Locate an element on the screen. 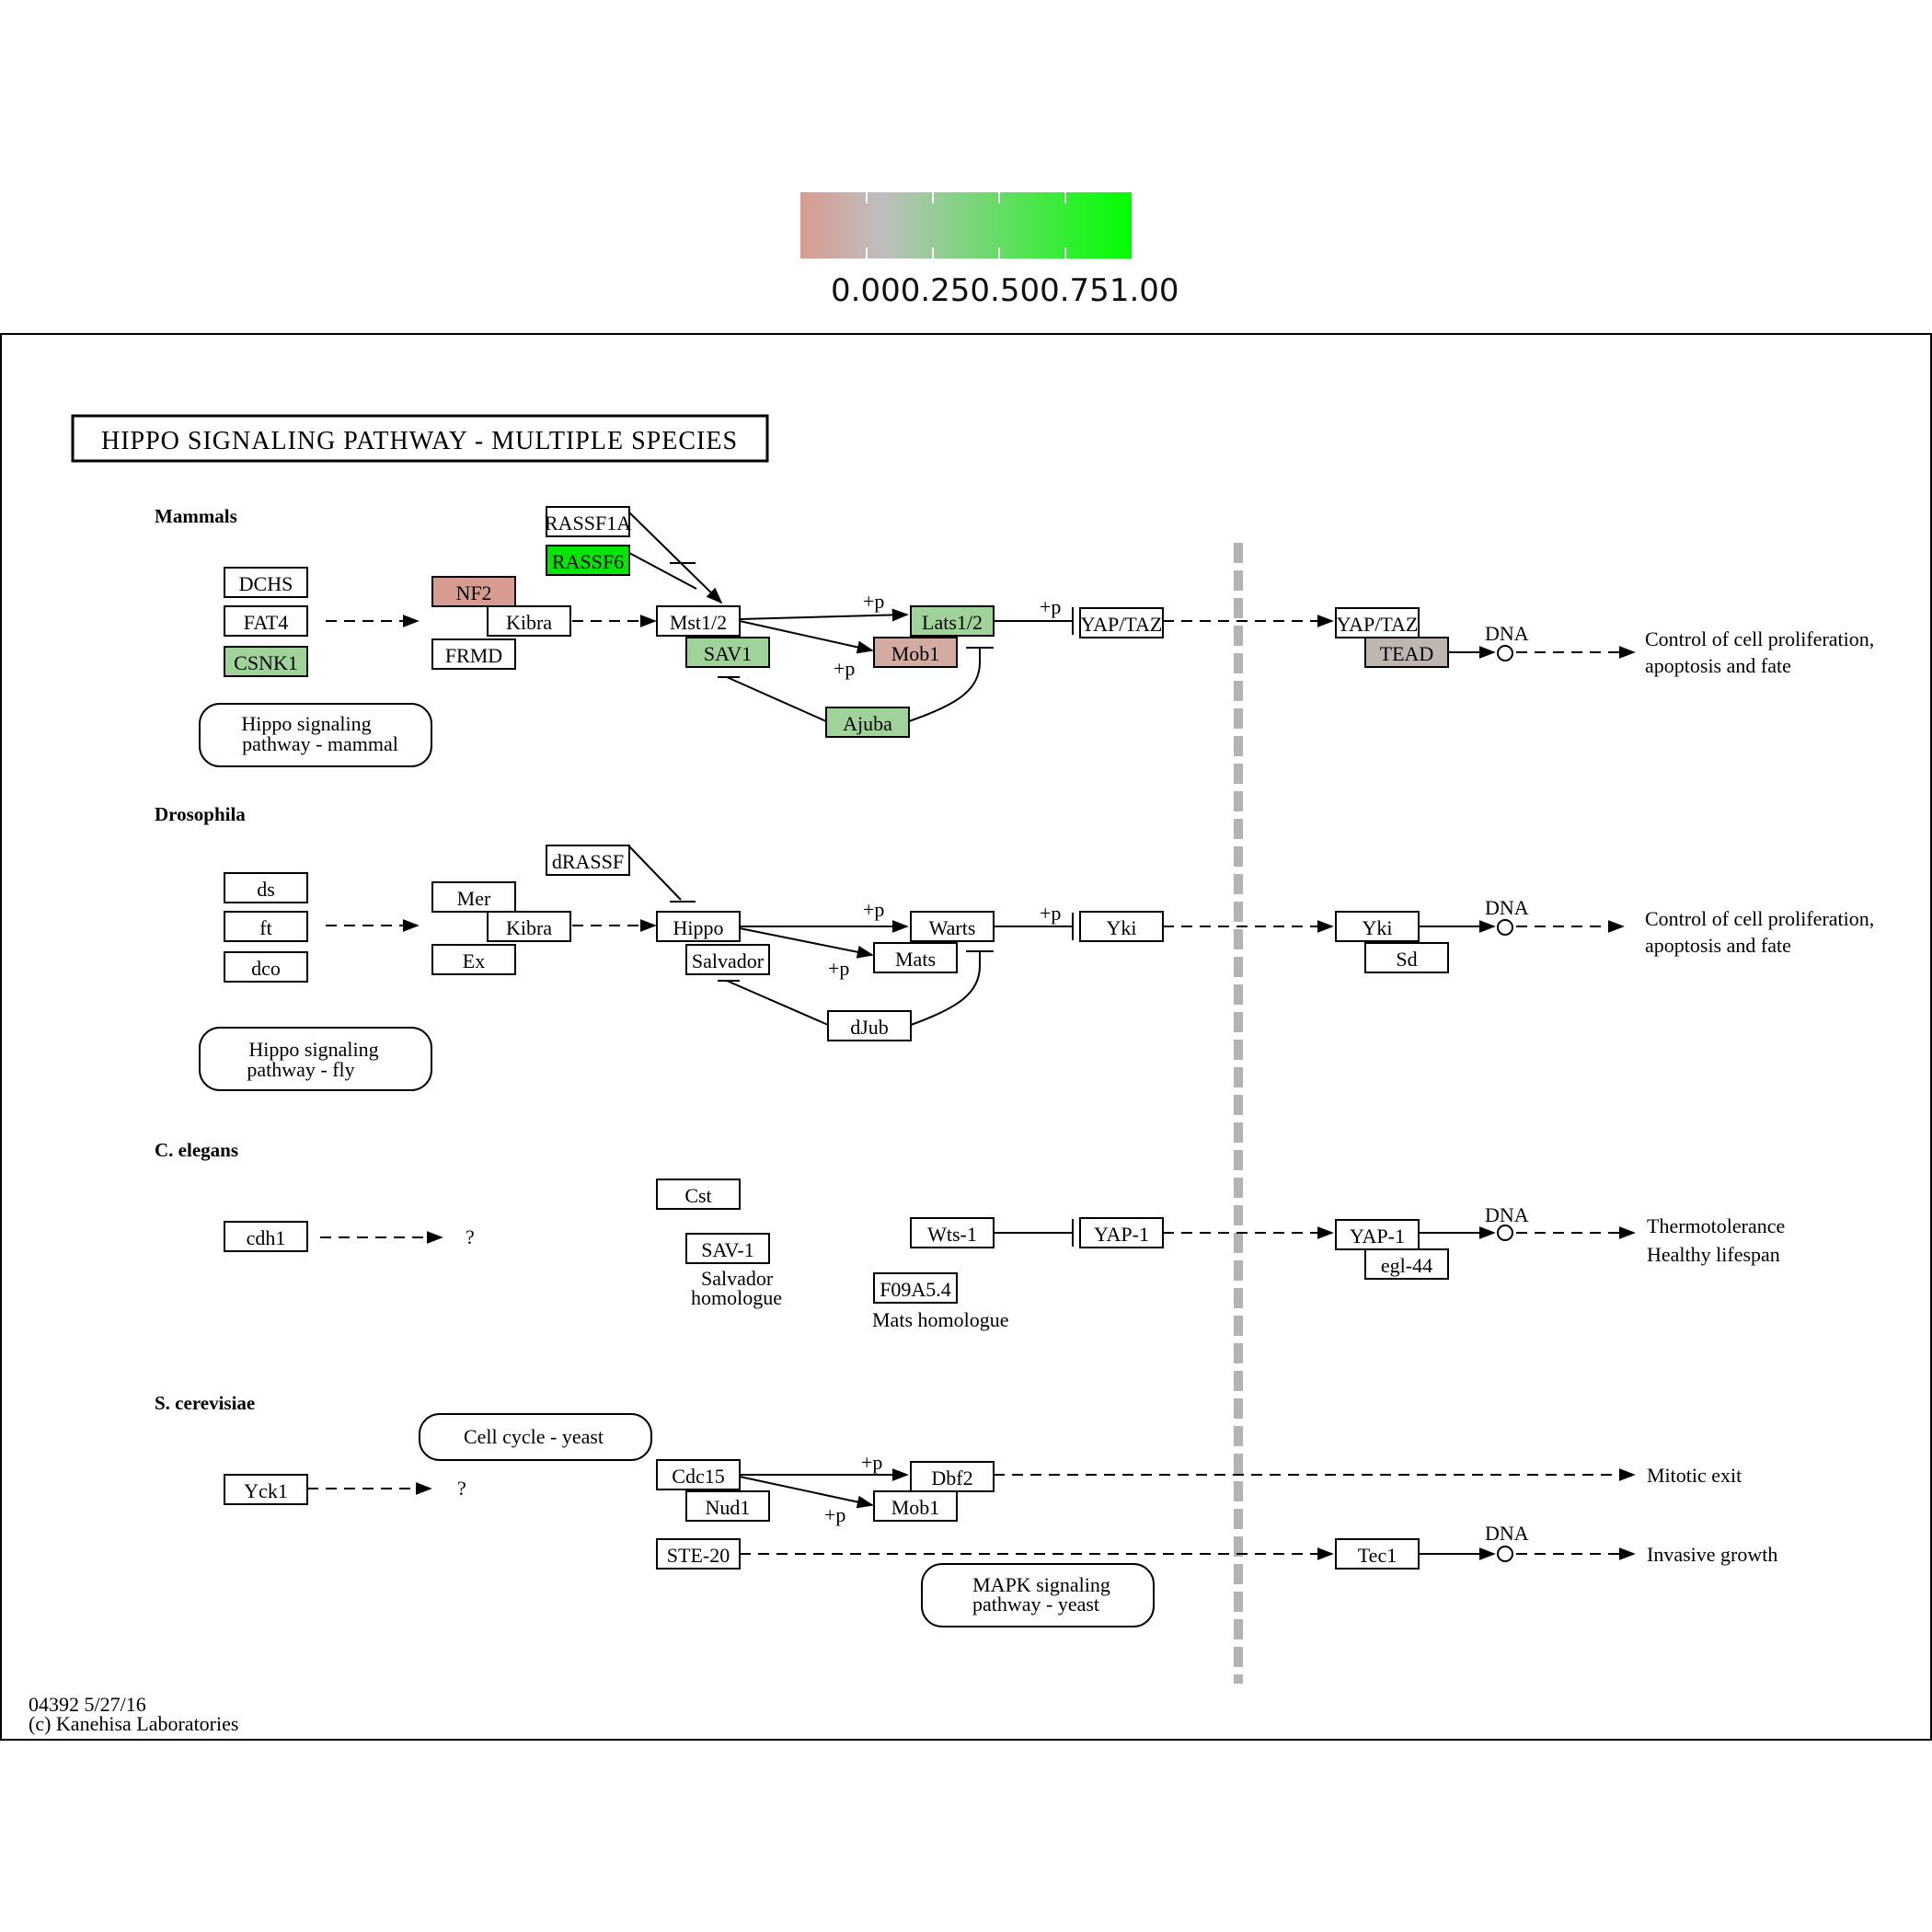 Image resolution: width=1932 pixels, height=1932 pixels. gene-box-dco is located at coordinates (266, 967).